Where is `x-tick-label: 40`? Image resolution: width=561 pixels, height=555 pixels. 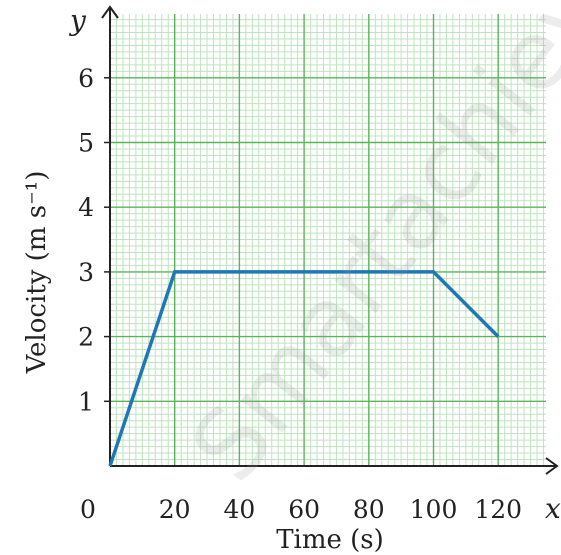 x-tick-label: 40 is located at coordinates (239, 509).